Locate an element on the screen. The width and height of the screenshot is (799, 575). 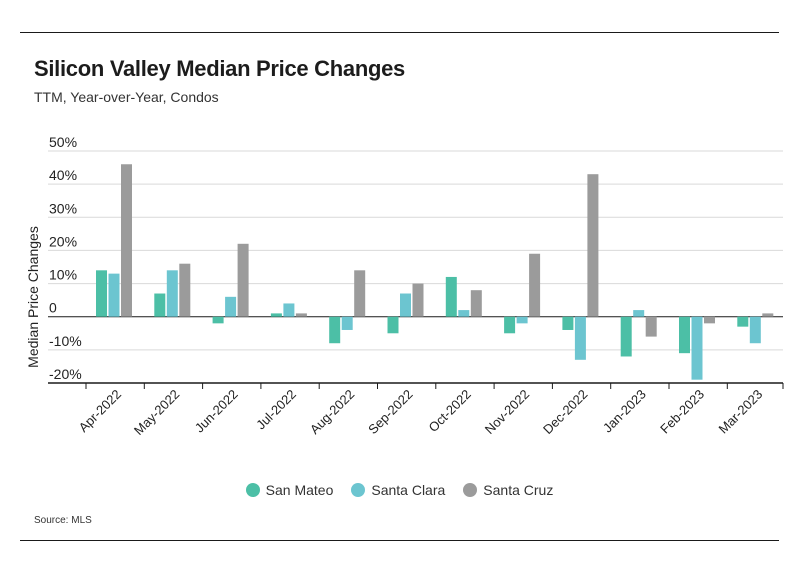
legend-item: Santa Clara is located at coordinates (398, 490).